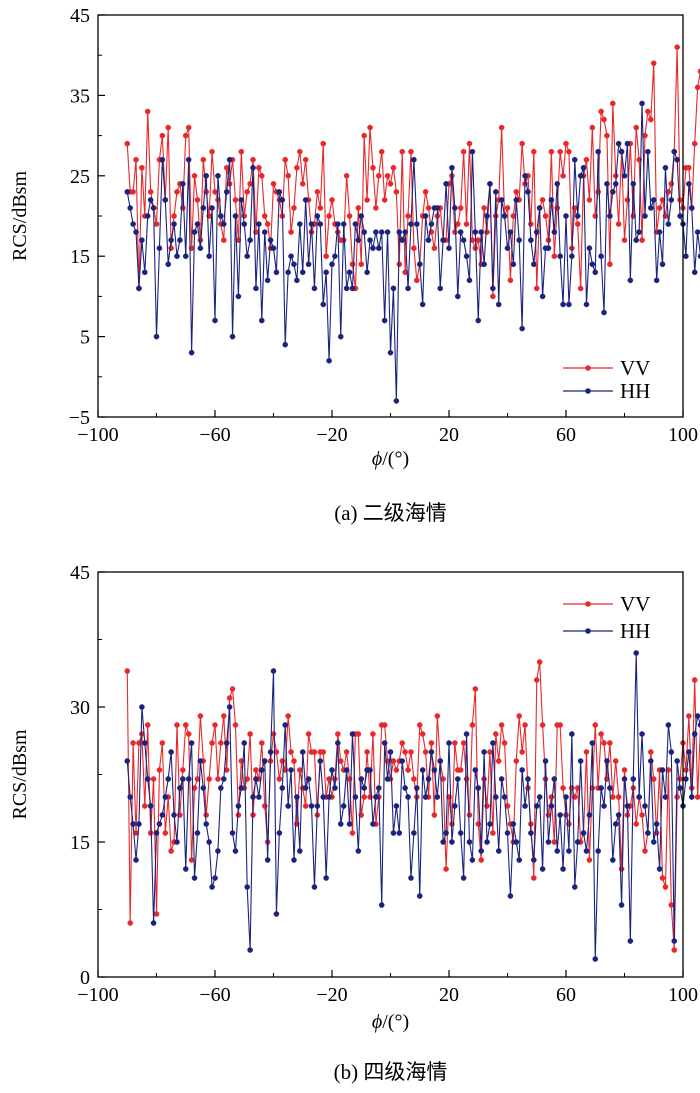 Image resolution: width=700 pixels, height=1093 pixels. Describe the element at coordinates (85, 978) in the screenshot. I see `y-tick-label: 0` at that location.